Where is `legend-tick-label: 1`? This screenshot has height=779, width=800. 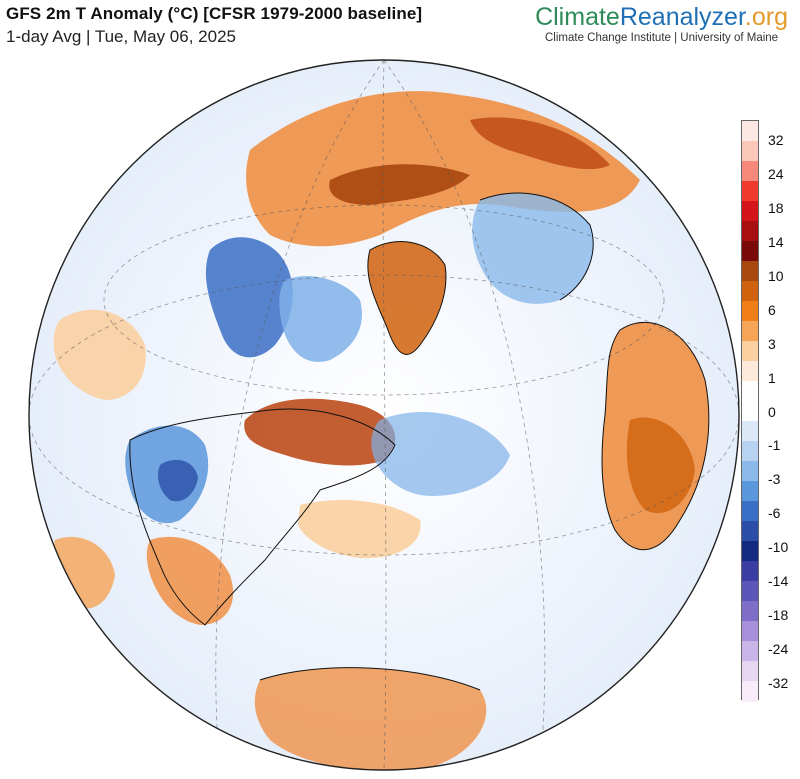
legend-tick-label: 1 is located at coordinates (772, 377).